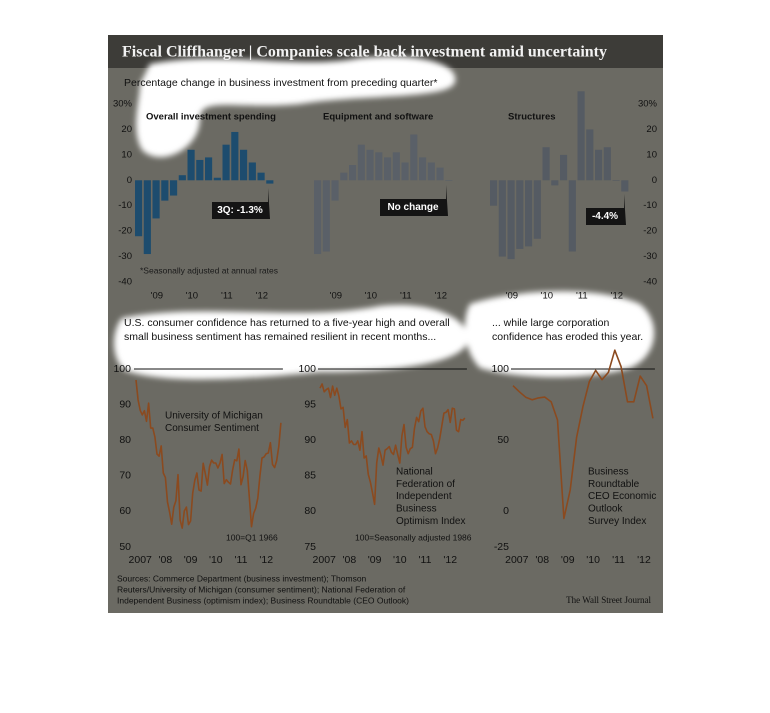 The image size is (770, 713). Describe the element at coordinates (605, 216) in the screenshot. I see `callout-label: -4.4%` at that location.